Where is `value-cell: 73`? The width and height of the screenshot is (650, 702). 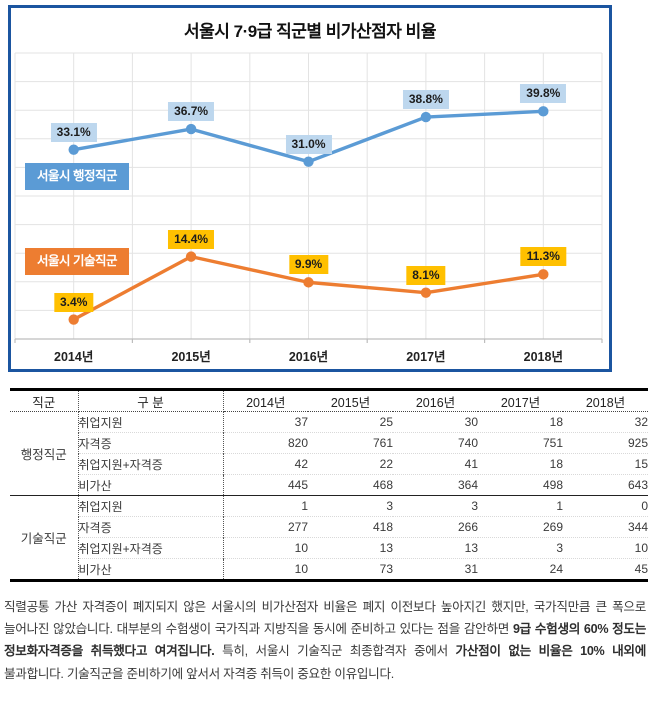
value-cell: 73 is located at coordinates (350, 569).